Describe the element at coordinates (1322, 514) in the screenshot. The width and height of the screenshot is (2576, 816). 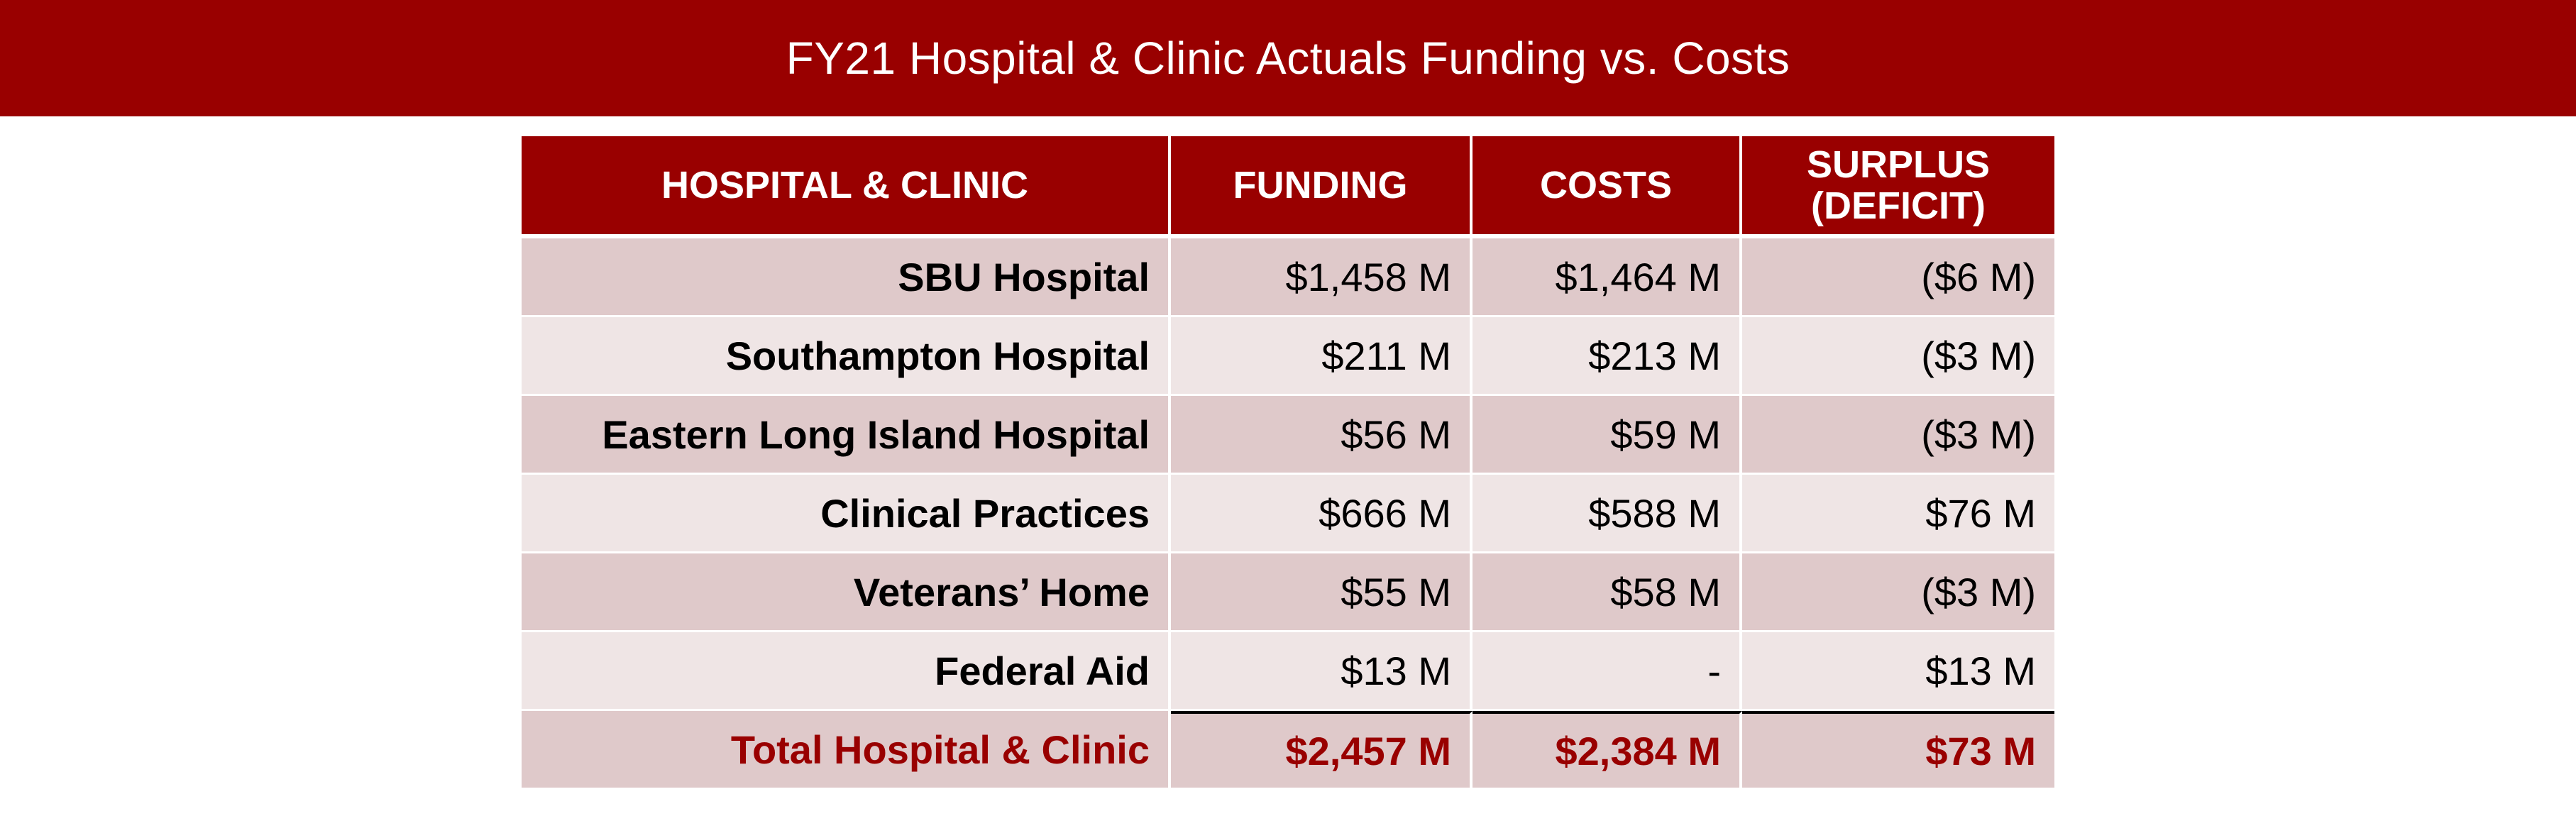
I see `row-funding: $666 M` at that location.